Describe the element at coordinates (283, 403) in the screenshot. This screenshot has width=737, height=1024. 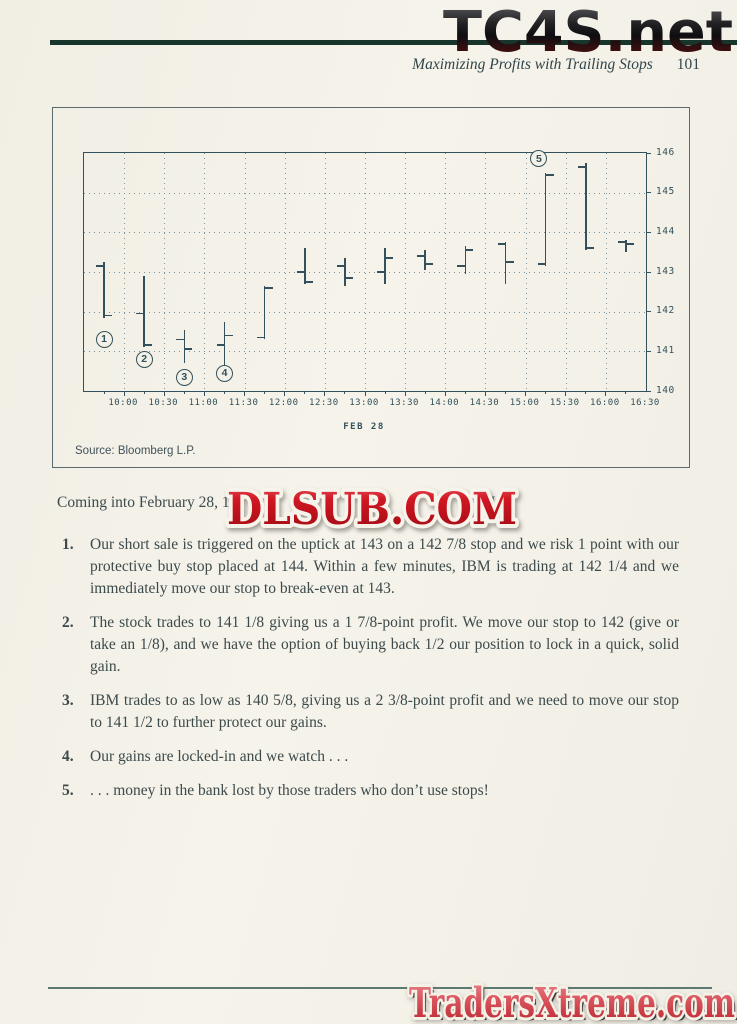
I see `x-tick-label: 12:00` at that location.